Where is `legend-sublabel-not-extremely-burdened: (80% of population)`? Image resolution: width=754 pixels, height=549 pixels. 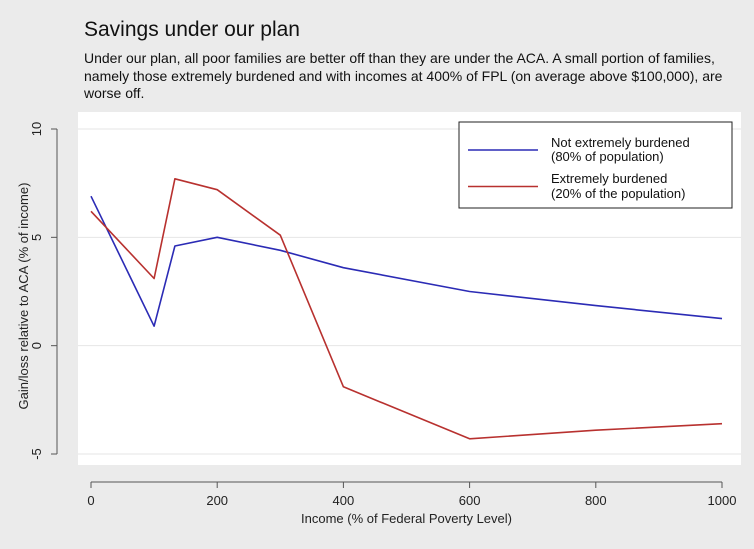
legend-sublabel-not-extremely-burdened: (80% of population) is located at coordinates (607, 156).